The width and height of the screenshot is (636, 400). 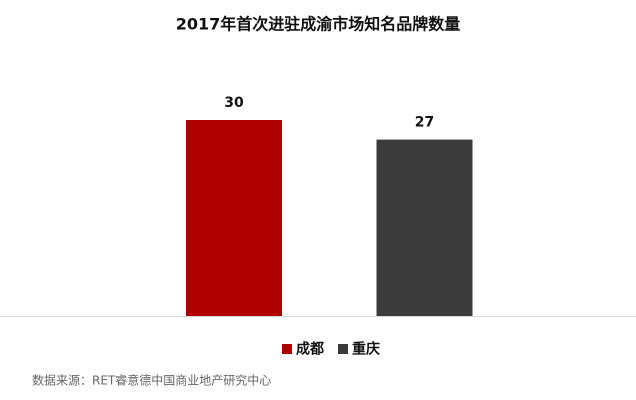 What do you see at coordinates (366, 349) in the screenshot?
I see `legend-label: 重庆` at bounding box center [366, 349].